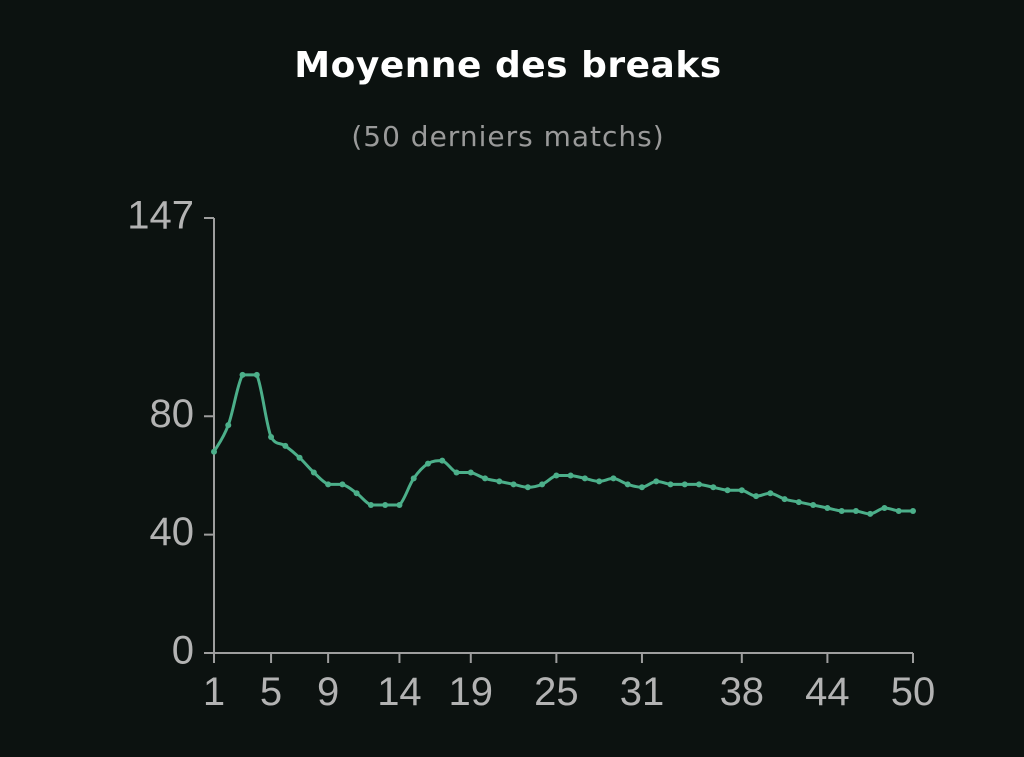 This screenshot has width=1024, height=757. What do you see at coordinates (172, 414) in the screenshot?
I see `y-tick-label: 80` at bounding box center [172, 414].